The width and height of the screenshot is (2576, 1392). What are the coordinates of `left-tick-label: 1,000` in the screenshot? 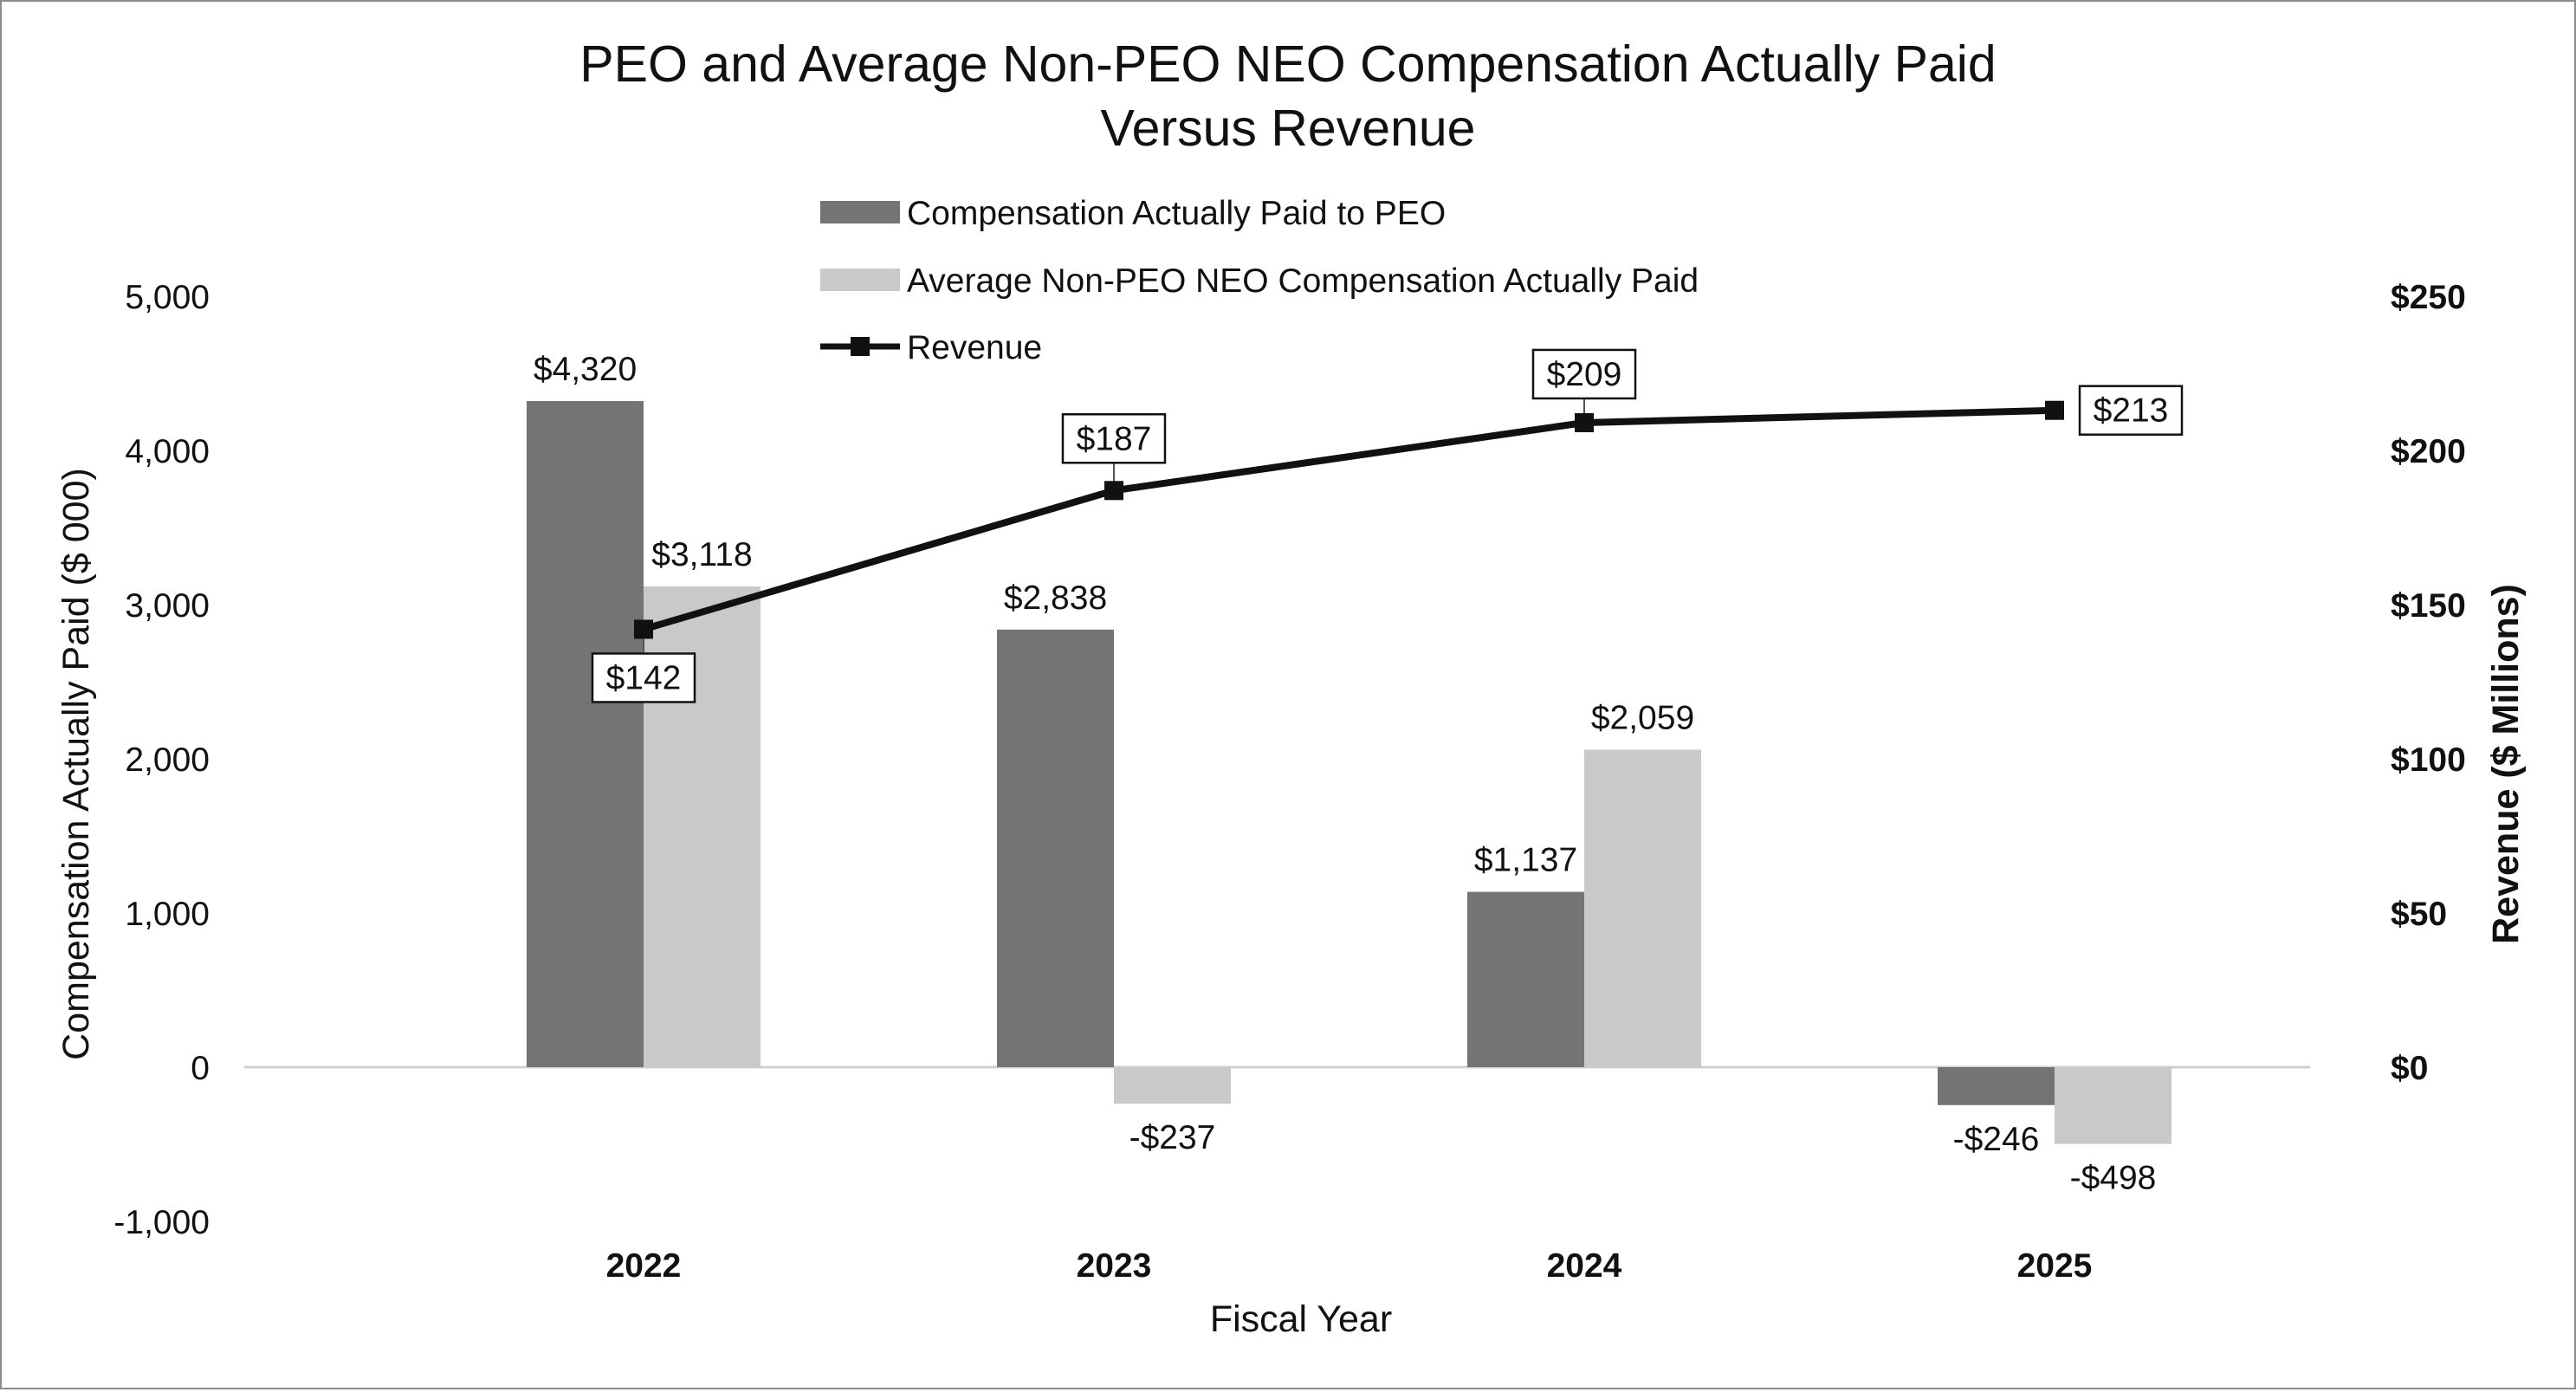 It's located at (167, 915).